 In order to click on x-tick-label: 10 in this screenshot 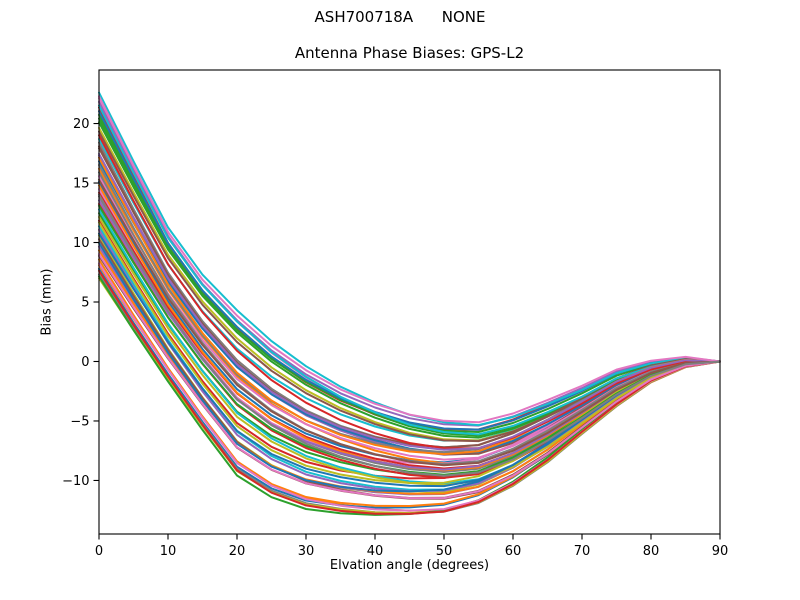, I will do `click(168, 551)`.